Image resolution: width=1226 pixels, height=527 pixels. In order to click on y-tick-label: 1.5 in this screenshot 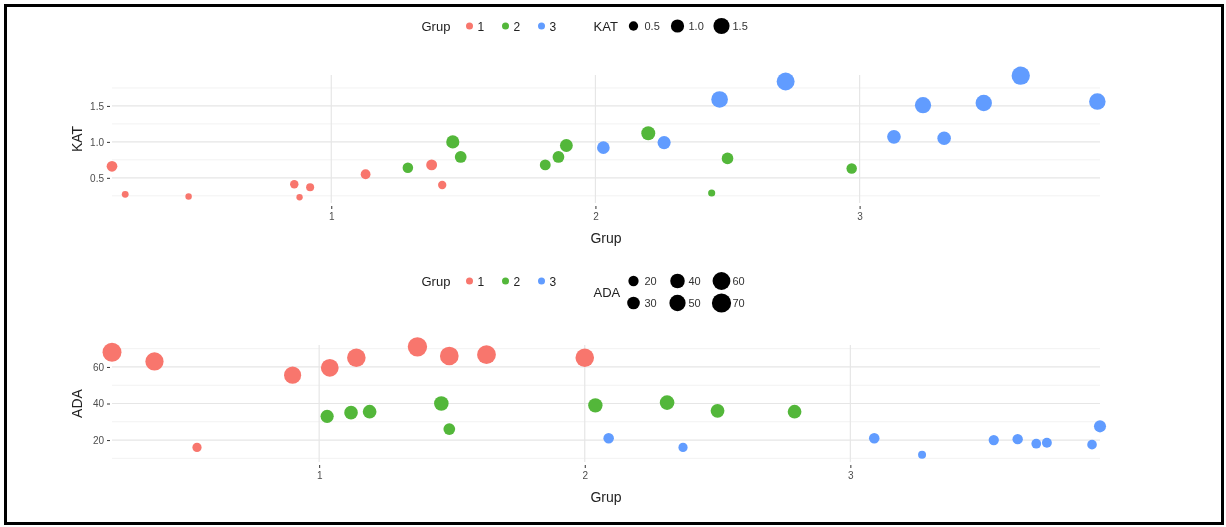, I will do `click(97, 106)`.